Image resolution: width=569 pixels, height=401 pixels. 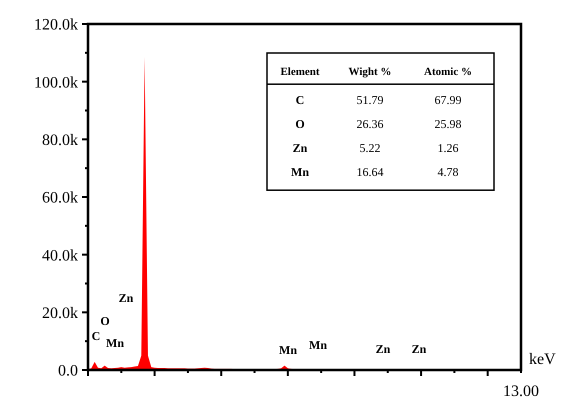 What do you see at coordinates (542, 359) in the screenshot?
I see `x-axis-title: keV` at bounding box center [542, 359].